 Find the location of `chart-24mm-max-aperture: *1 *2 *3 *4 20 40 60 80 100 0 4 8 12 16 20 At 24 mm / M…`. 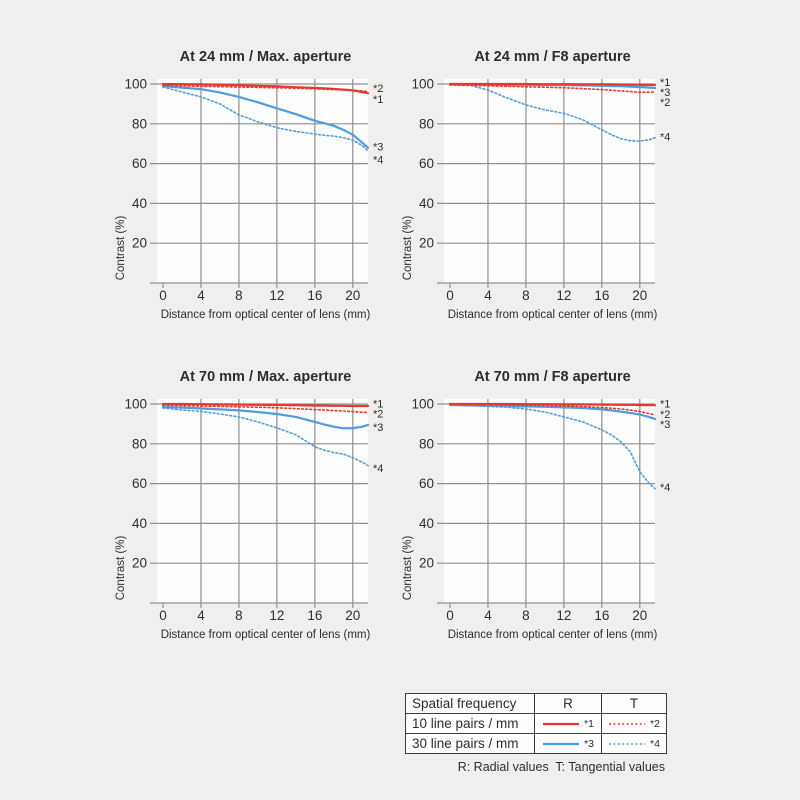

chart-24mm-max-aperture: *1 *2 *3 *4 20 40 60 80 100 0 4 8 12 16 20 At 24 mm / M… is located at coordinates (258, 181).